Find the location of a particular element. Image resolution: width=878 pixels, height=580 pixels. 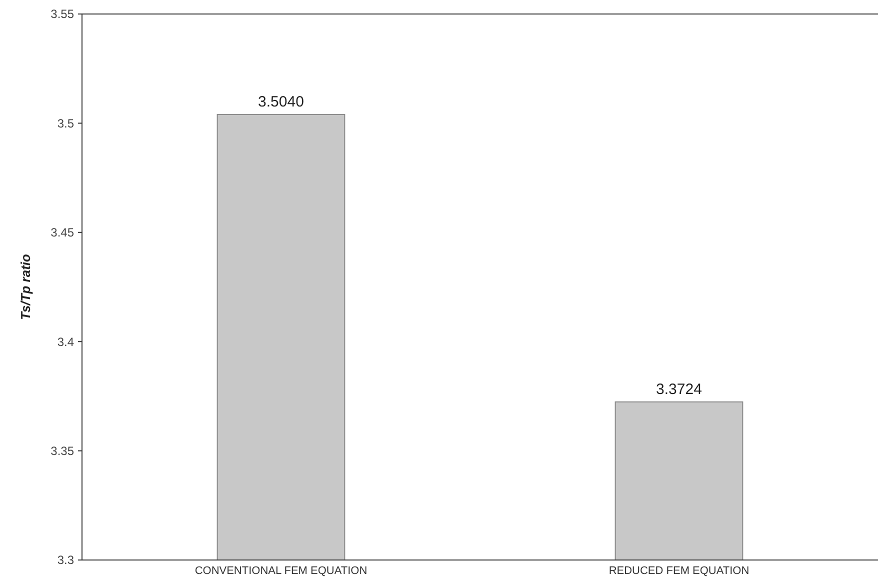

y-tick-label: 3.4 is located at coordinates (65, 341).